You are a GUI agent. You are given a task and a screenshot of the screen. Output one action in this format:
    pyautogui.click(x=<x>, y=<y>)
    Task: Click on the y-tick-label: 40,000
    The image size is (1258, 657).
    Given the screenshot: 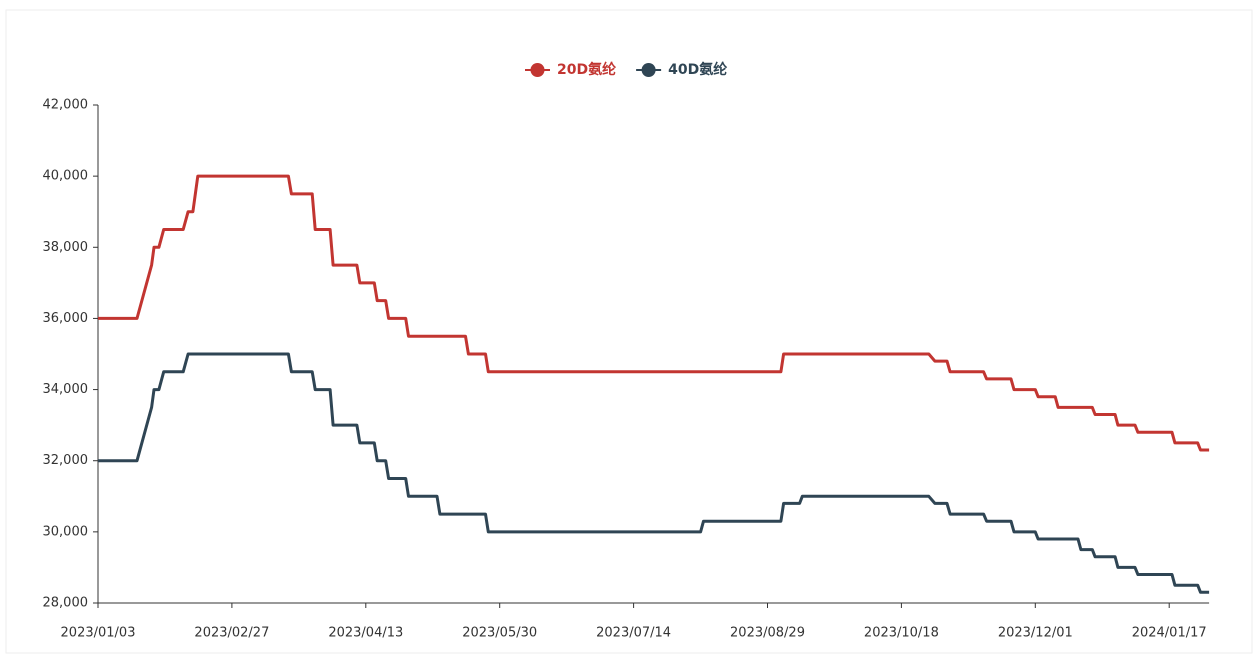 What is the action you would take?
    pyautogui.click(x=66, y=176)
    